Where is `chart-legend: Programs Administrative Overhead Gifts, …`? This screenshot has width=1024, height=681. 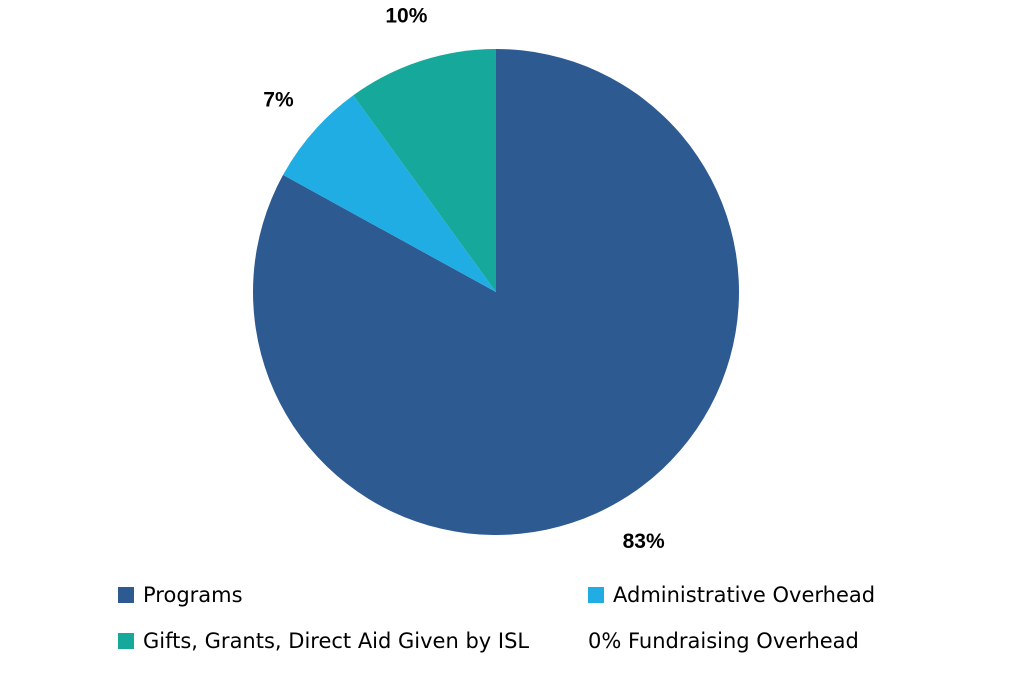 chart-legend: Programs Administrative Overhead Gifts, … is located at coordinates (518, 618).